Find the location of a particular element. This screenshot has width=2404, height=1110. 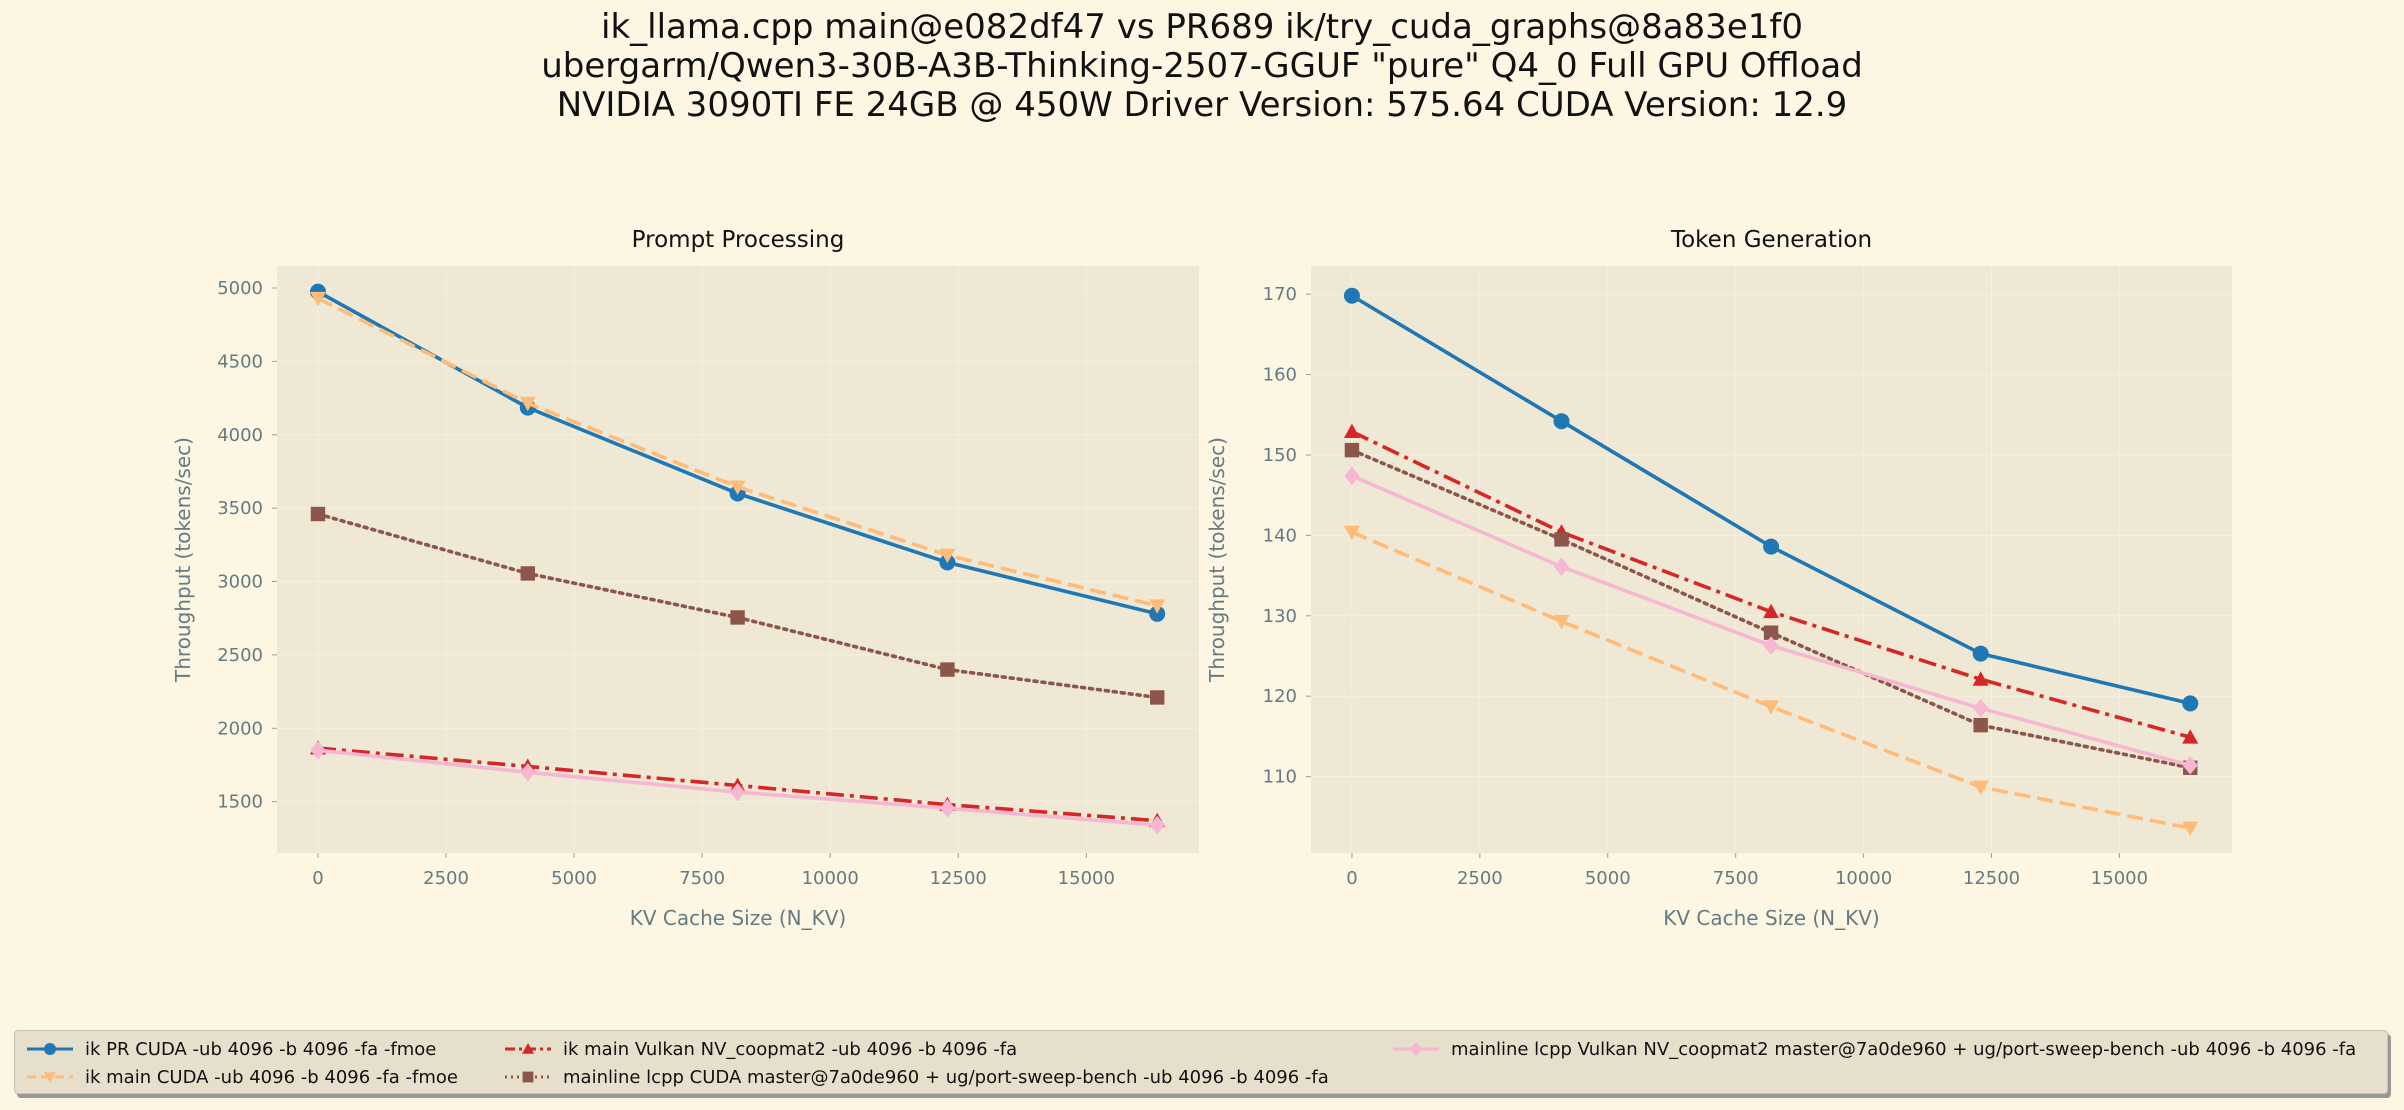

prompt-processing-series-ik-main-cuda-ub-4096-b-4096-fa-fmoe is located at coordinates (737, 452).